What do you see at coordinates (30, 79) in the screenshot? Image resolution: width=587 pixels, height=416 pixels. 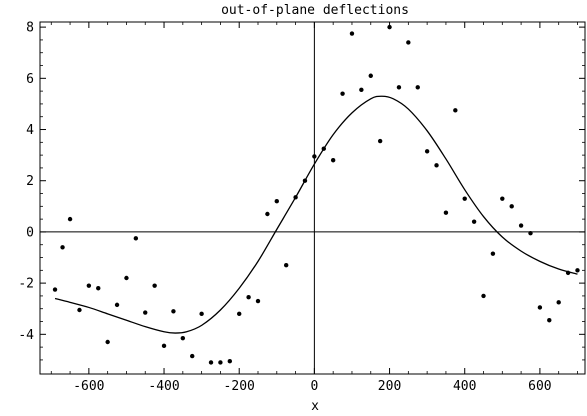 I see `y-tick-label: 6` at bounding box center [30, 79].